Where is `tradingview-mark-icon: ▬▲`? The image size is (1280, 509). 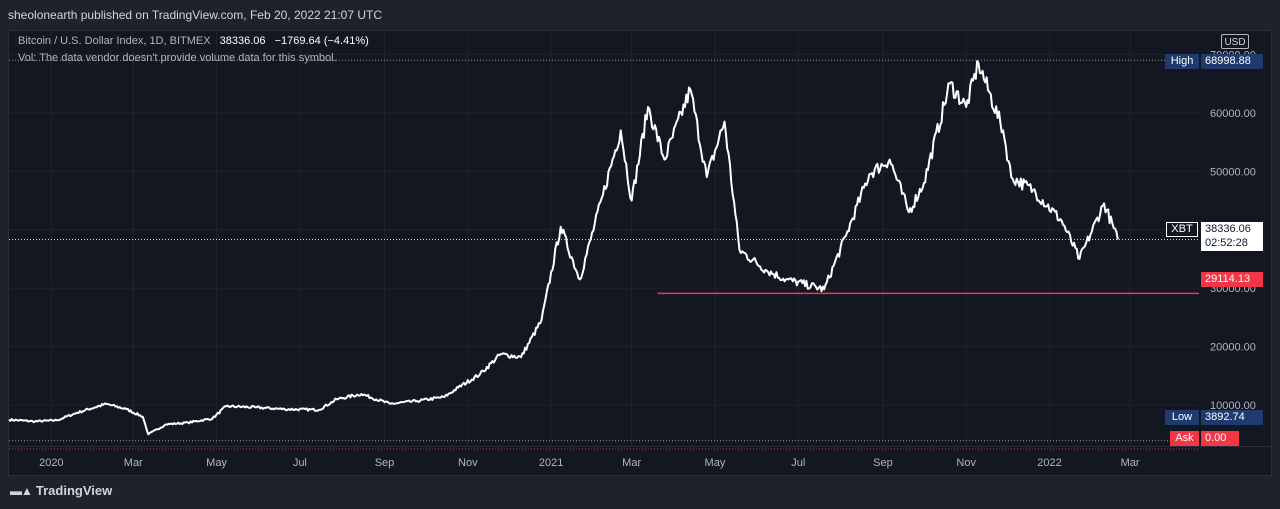 tradingview-mark-icon: ▬▲ is located at coordinates (21, 491).